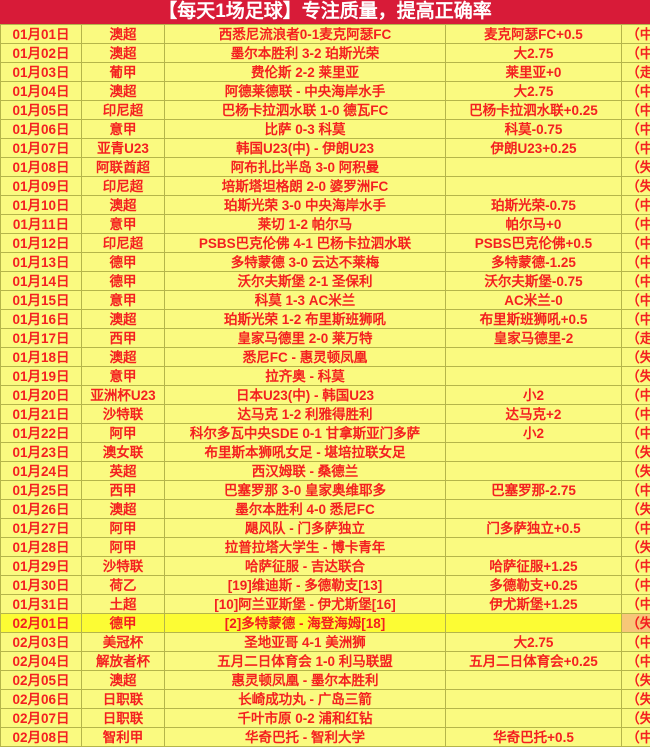 The width and height of the screenshot is (650, 747). What do you see at coordinates (41, 642) in the screenshot?
I see `cell-date: 02月03日` at bounding box center [41, 642].